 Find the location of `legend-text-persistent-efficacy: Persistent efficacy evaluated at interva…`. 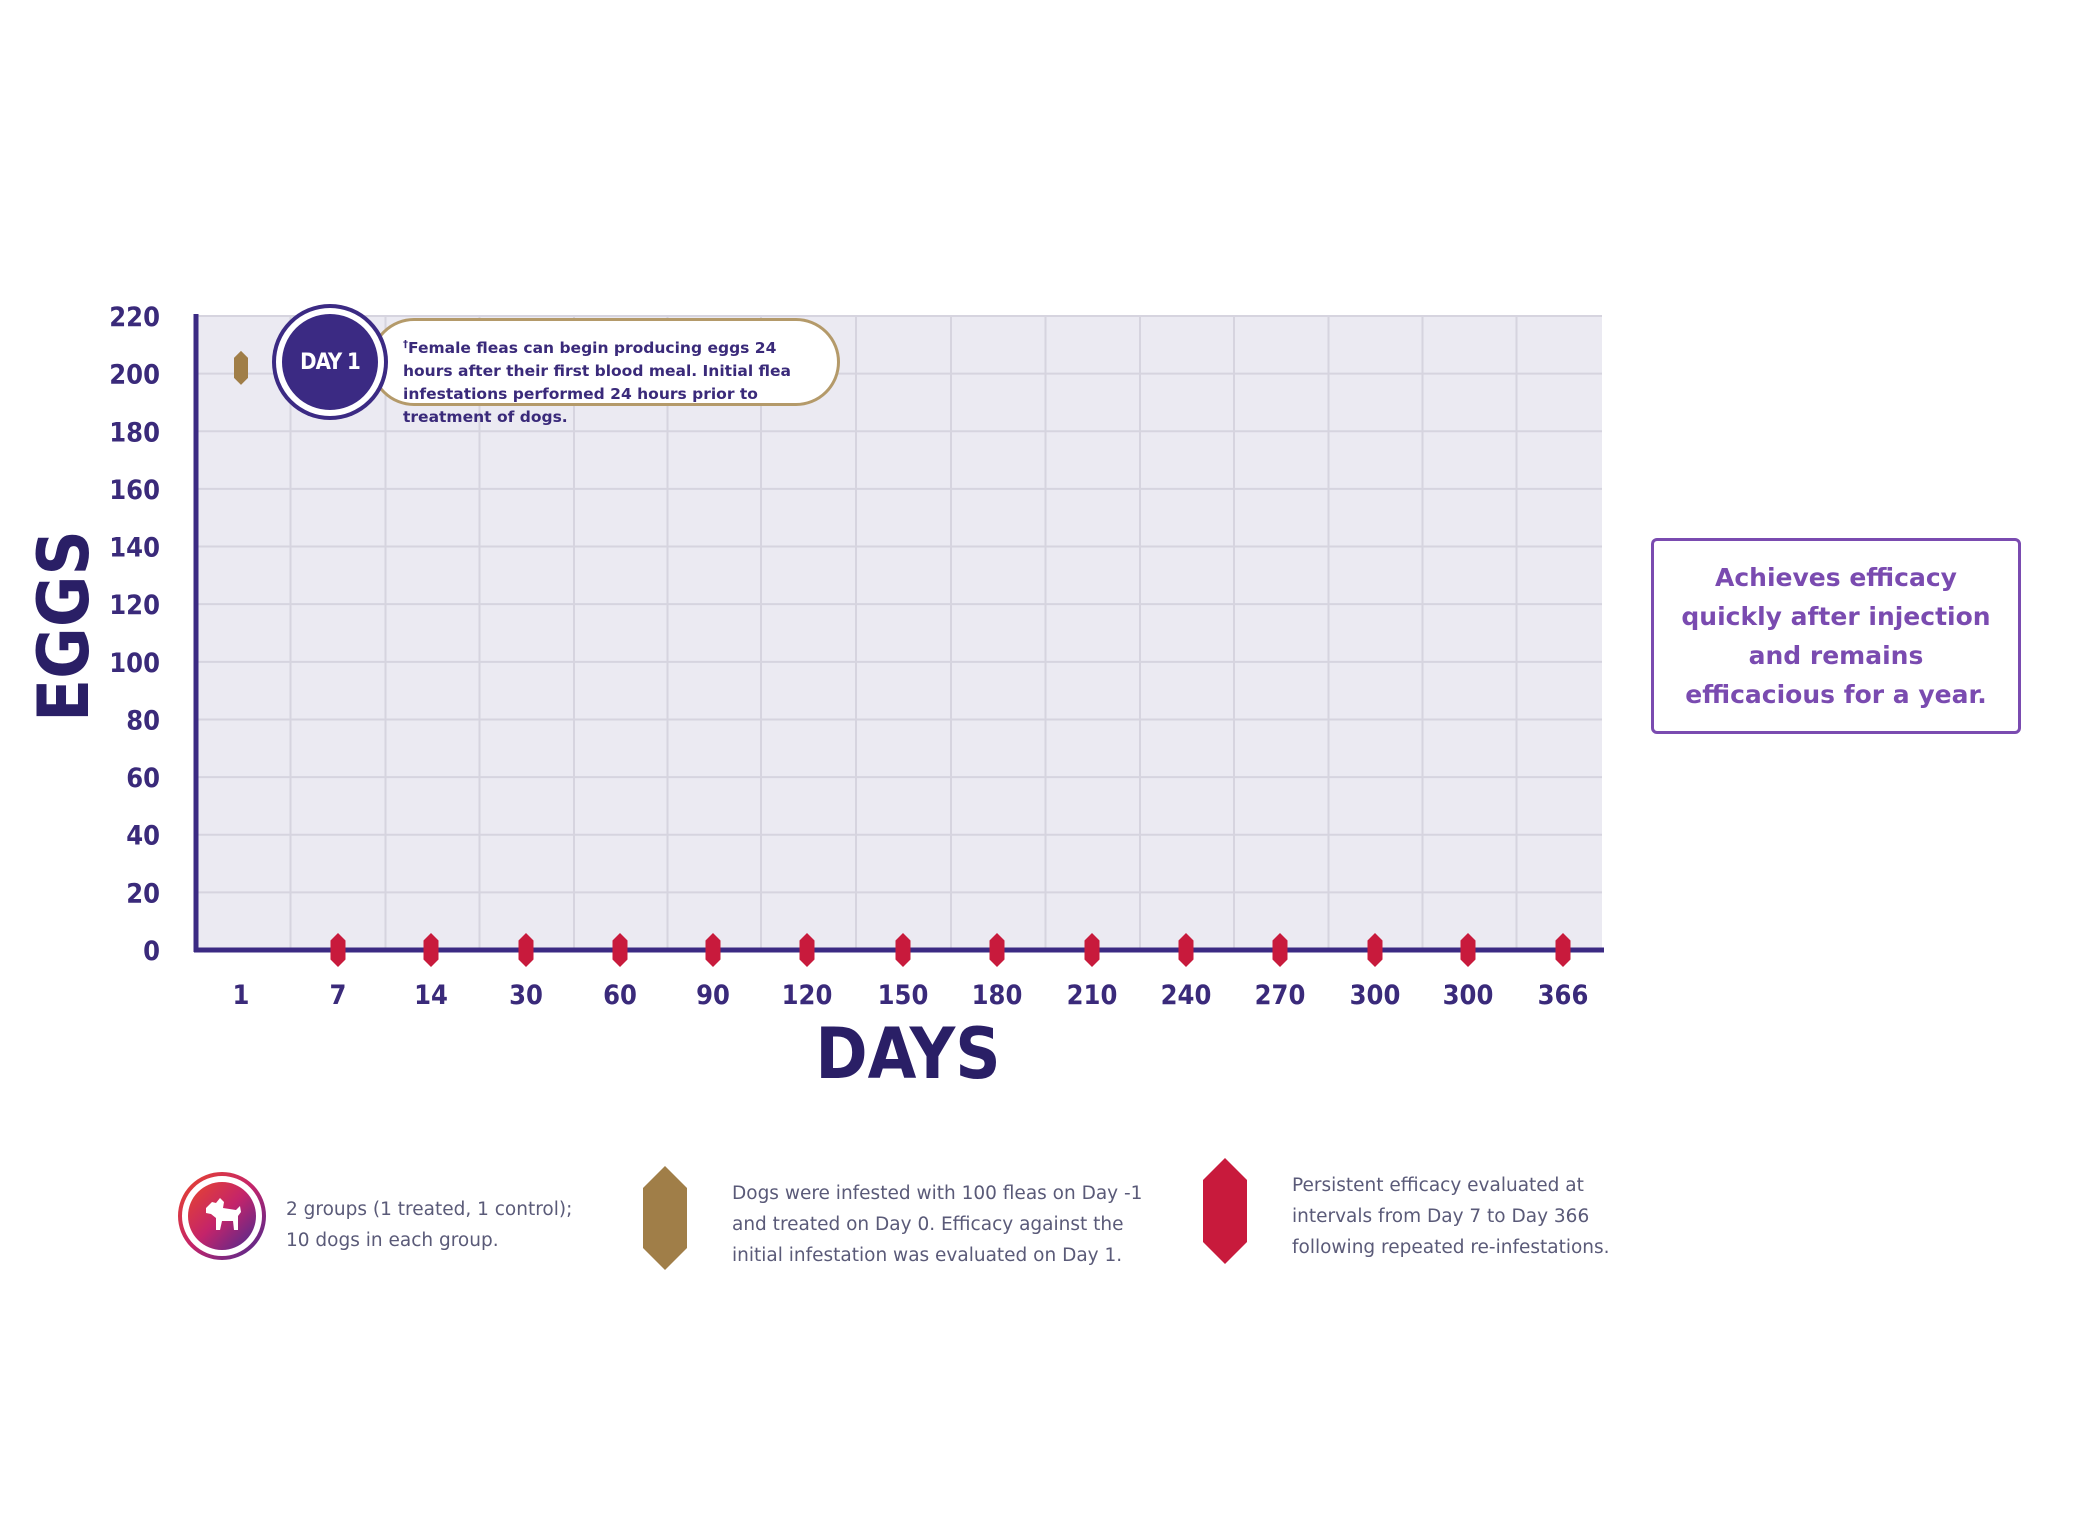

legend-text-persistent-efficacy: Persistent efficacy evaluated at interva… is located at coordinates (1451, 1216).